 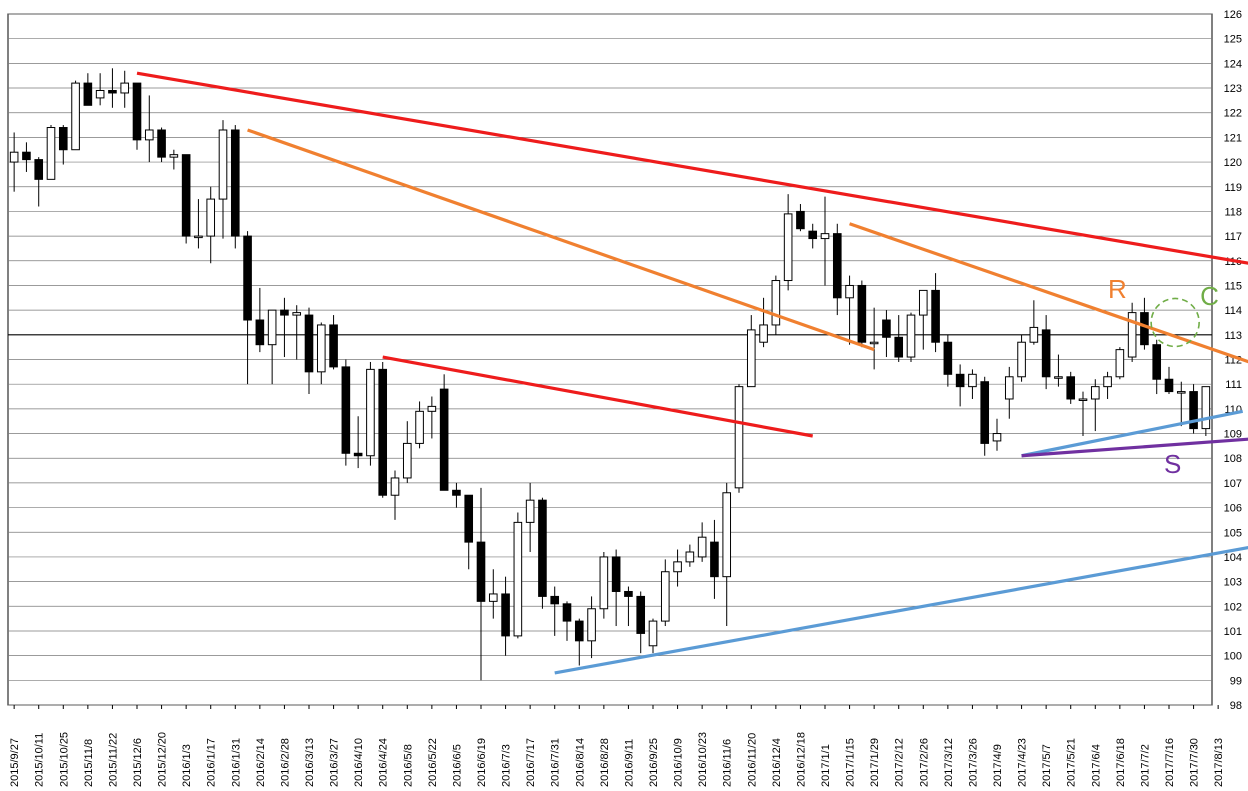 I want to click on x-tick-label: 2015/9/27, so click(x=15, y=762).